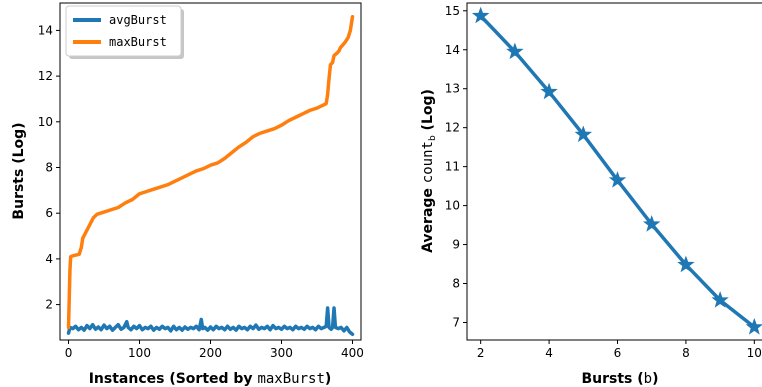 The image size is (762, 387). Describe the element at coordinates (124, 32) in the screenshot. I see `legend: avgBurst maxBurst` at that location.